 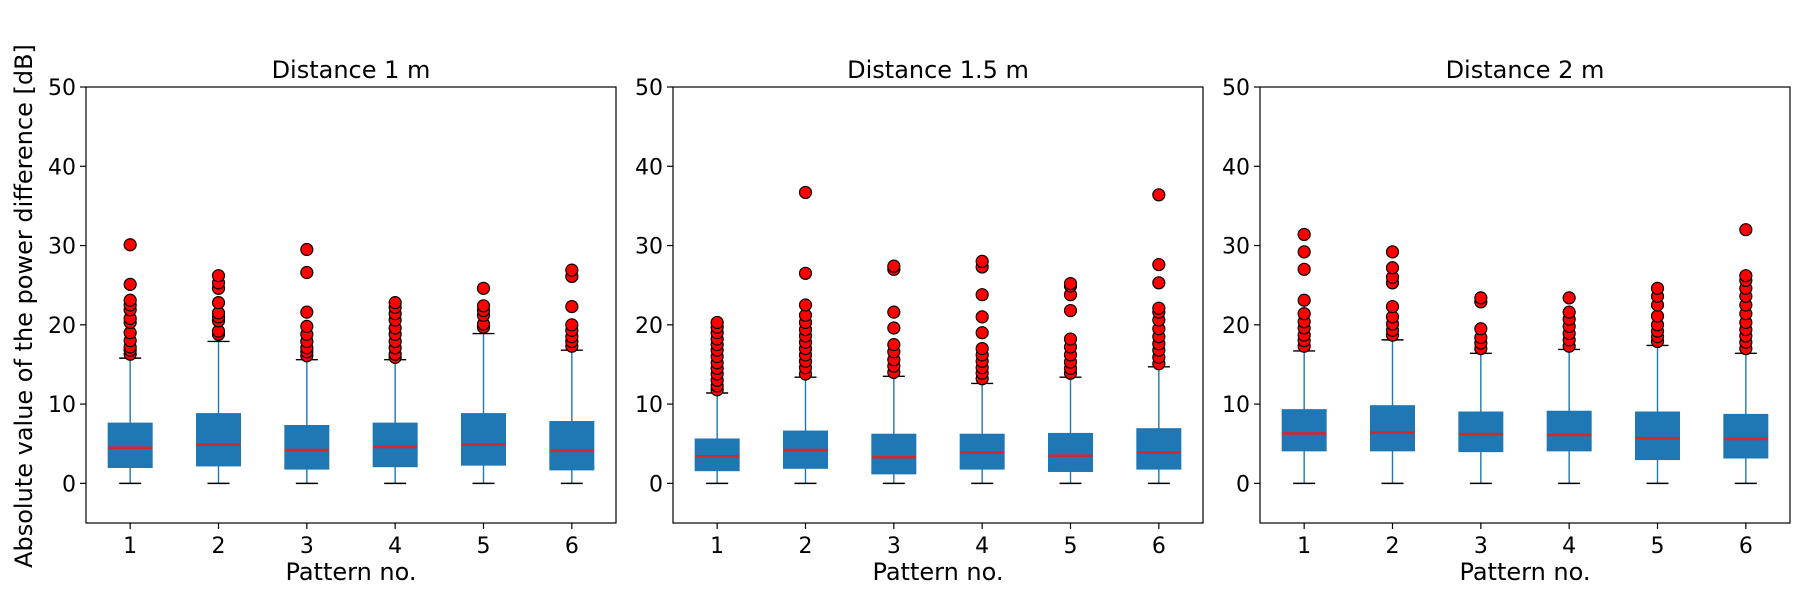 What do you see at coordinates (1236, 88) in the screenshot?
I see `y-tick-label: 50` at bounding box center [1236, 88].